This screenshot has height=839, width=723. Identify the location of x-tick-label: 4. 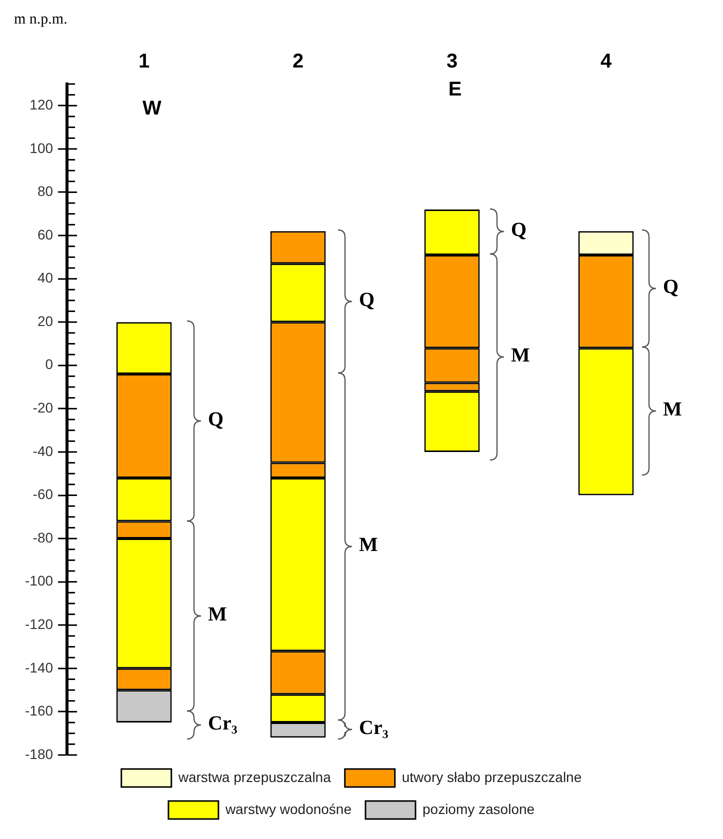
(606, 61).